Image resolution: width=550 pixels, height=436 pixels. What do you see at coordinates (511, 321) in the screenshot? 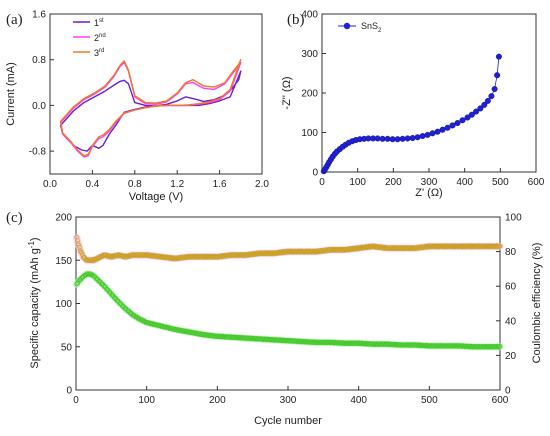
I see `y2-tick-label: 40` at bounding box center [511, 321].